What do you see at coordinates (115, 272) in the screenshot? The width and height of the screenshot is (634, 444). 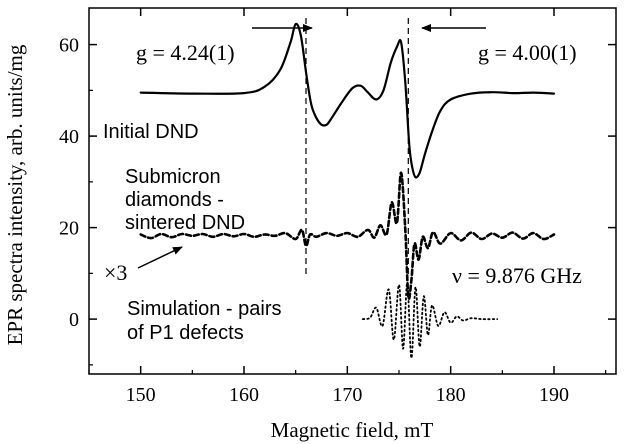 I see `times-three-label: ×3` at bounding box center [115, 272].